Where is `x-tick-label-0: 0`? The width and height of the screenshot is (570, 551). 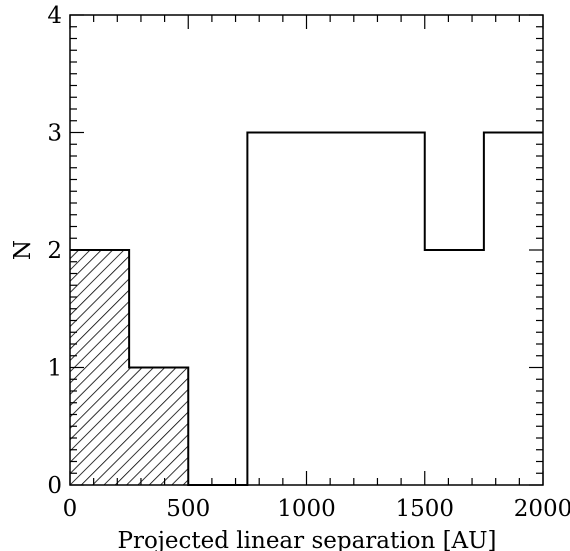 x-tick-label-0: 0 is located at coordinates (70, 509).